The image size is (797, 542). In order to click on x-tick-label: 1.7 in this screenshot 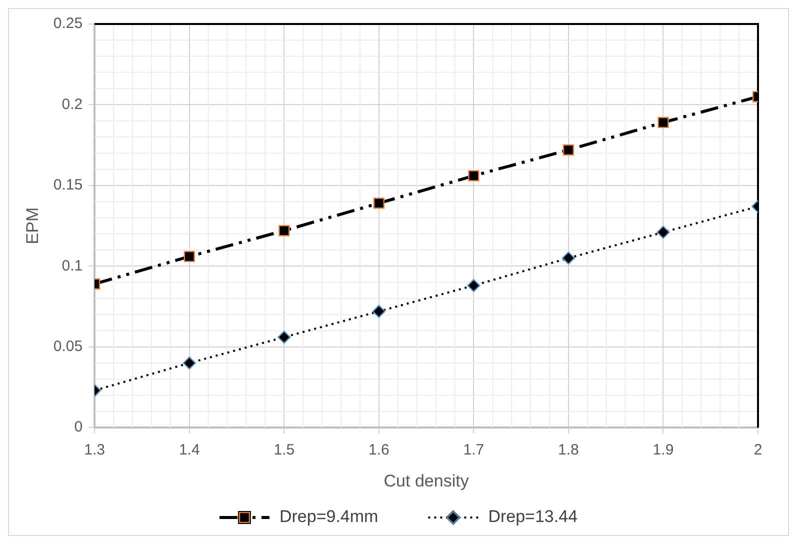, I will do `click(473, 450)`.